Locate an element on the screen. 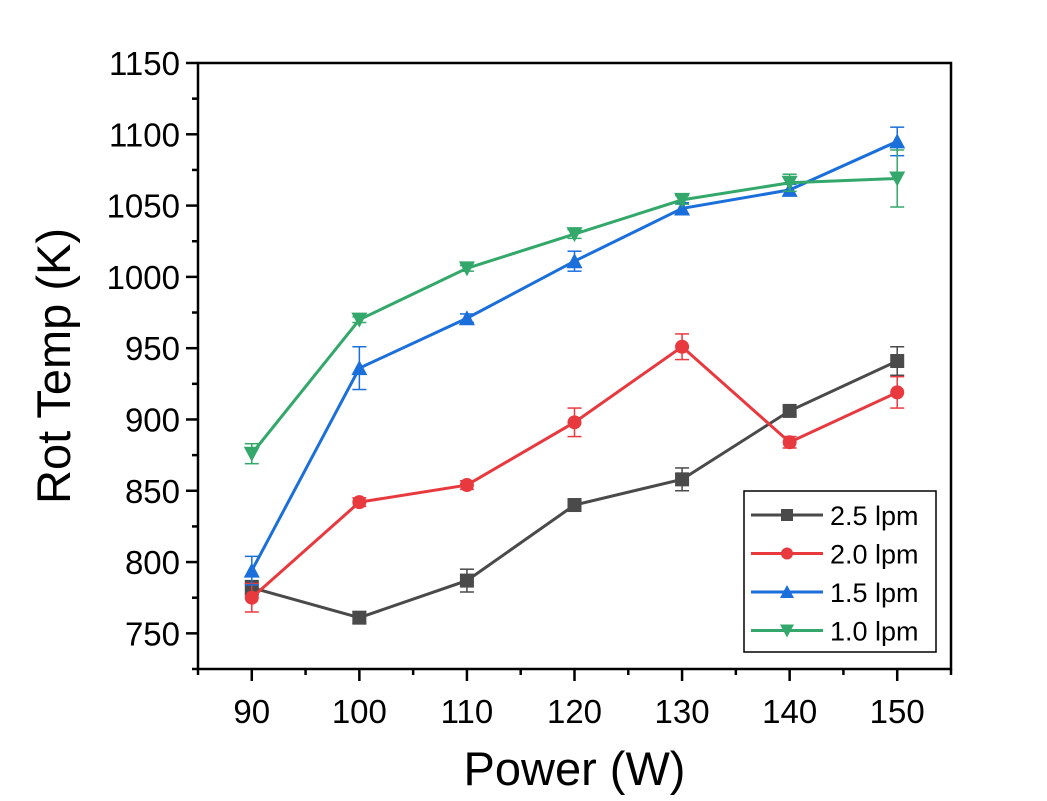  y-axis-title: Rot Temp (K) is located at coordinates (53, 366).